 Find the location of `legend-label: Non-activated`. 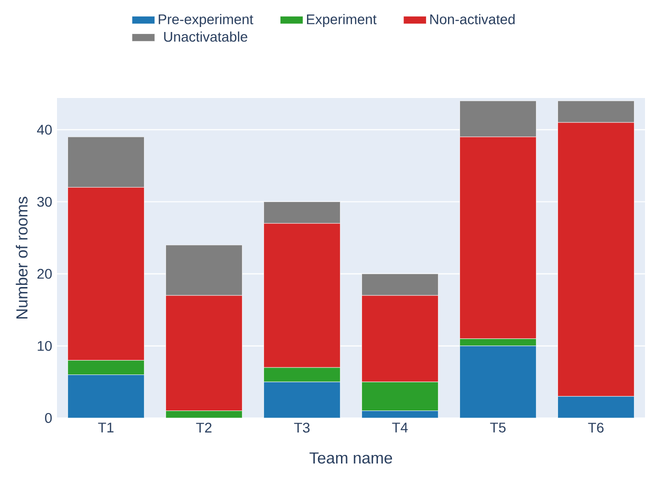

legend-label: Non-activated is located at coordinates (472, 19).